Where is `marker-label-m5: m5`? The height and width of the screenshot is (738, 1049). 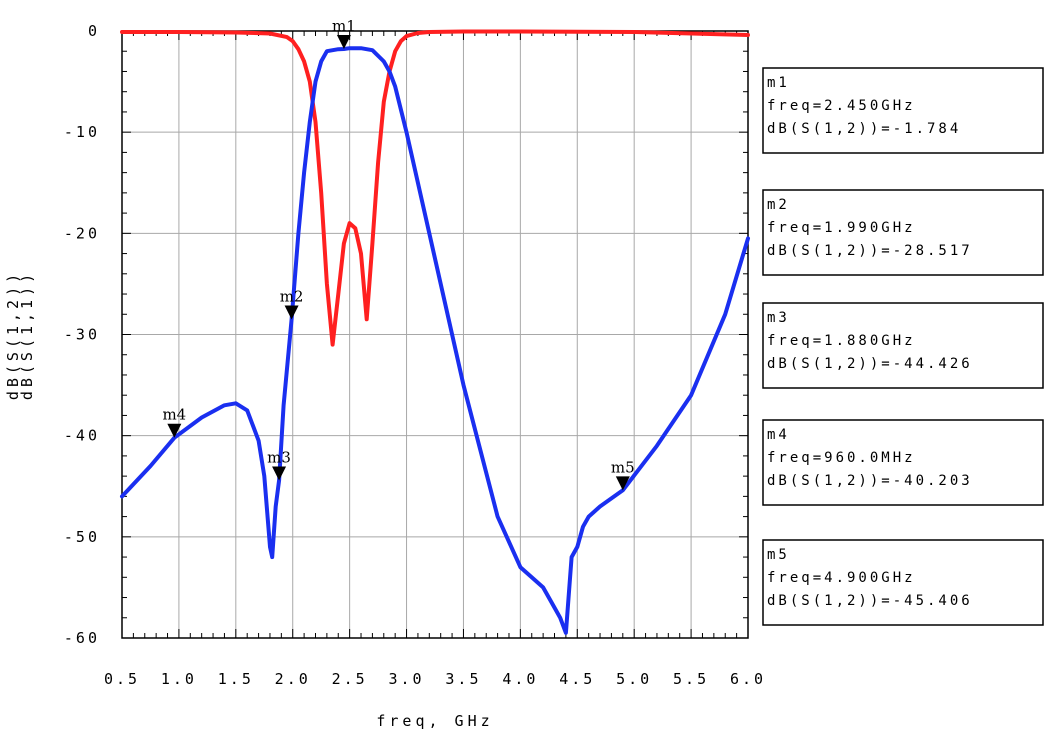
marker-label-m5: m5 is located at coordinates (623, 467).